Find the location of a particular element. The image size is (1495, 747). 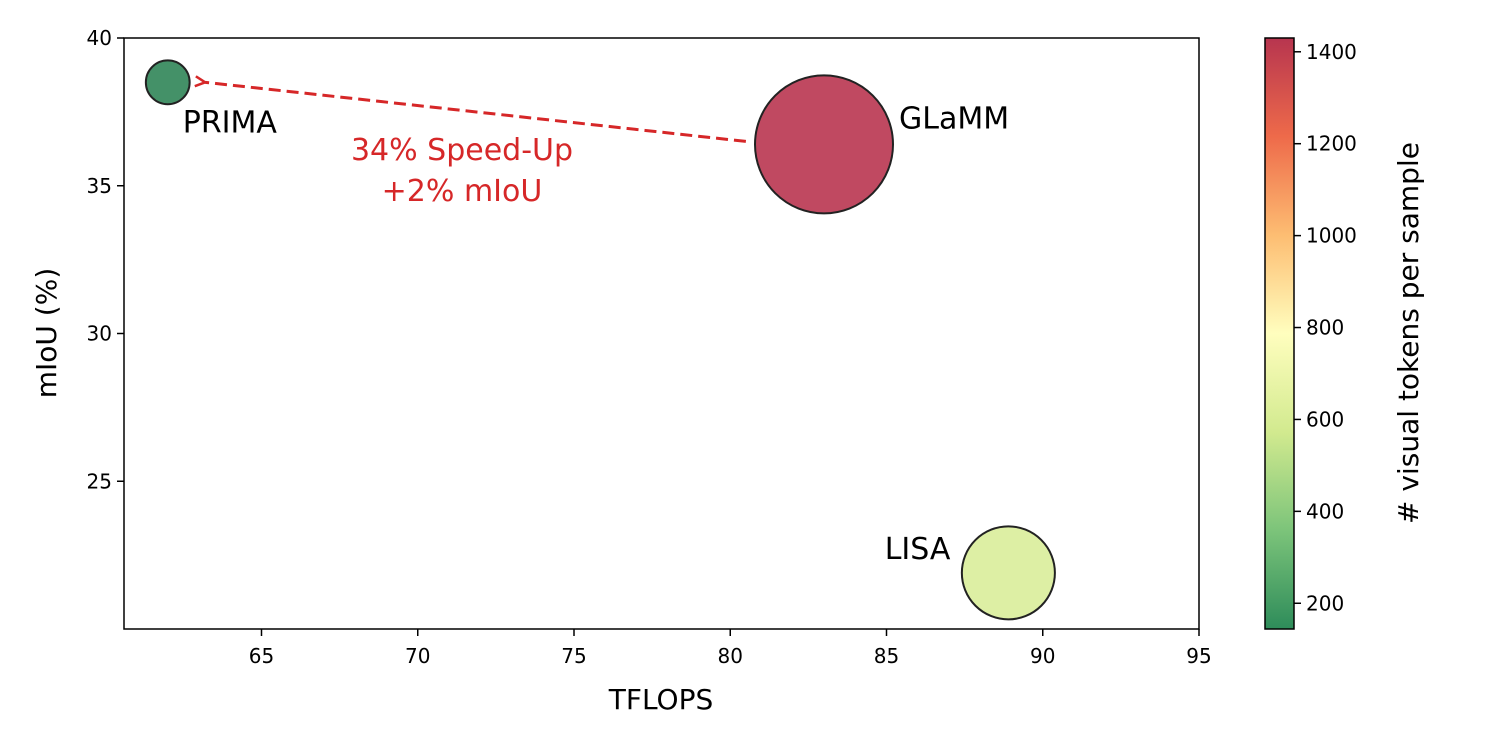

y-tick-label: 25 is located at coordinates (99, 481).